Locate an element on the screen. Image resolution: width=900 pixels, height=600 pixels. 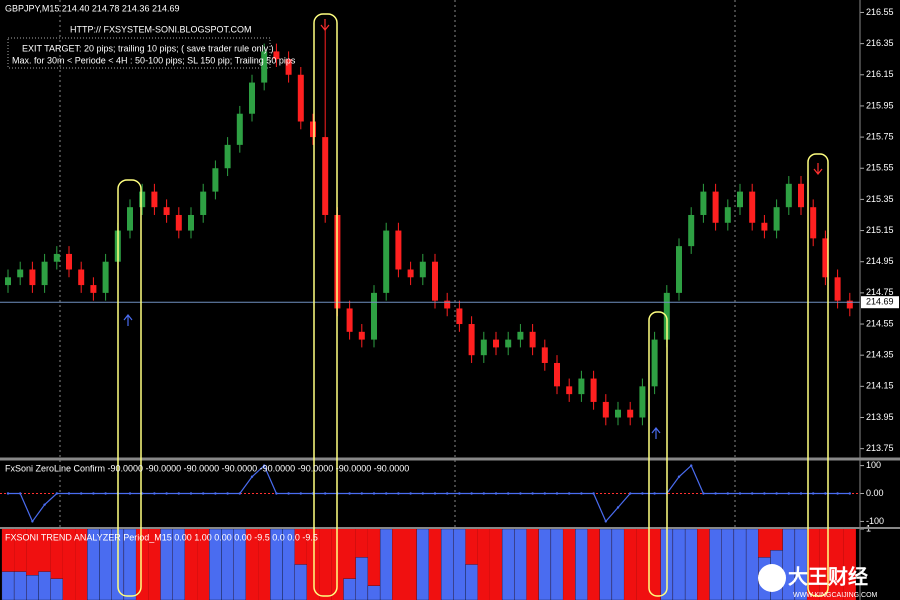
y-tick-label: 214.15 is located at coordinates (880, 386).